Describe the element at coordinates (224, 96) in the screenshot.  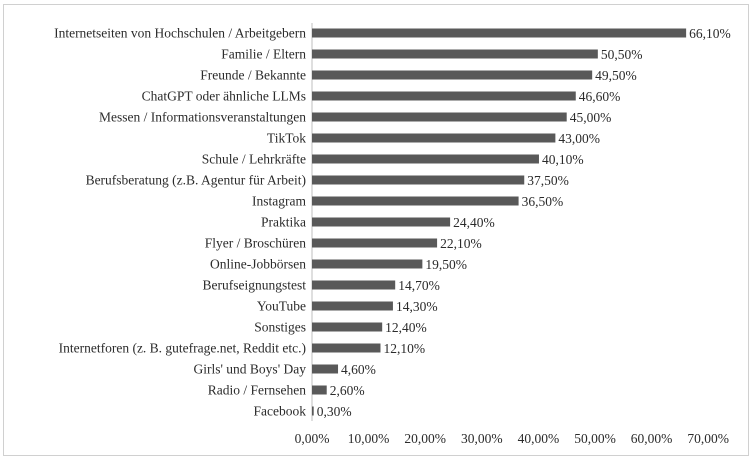
I see `category-label: ChatGPT oder ähnliche LLMs` at that location.